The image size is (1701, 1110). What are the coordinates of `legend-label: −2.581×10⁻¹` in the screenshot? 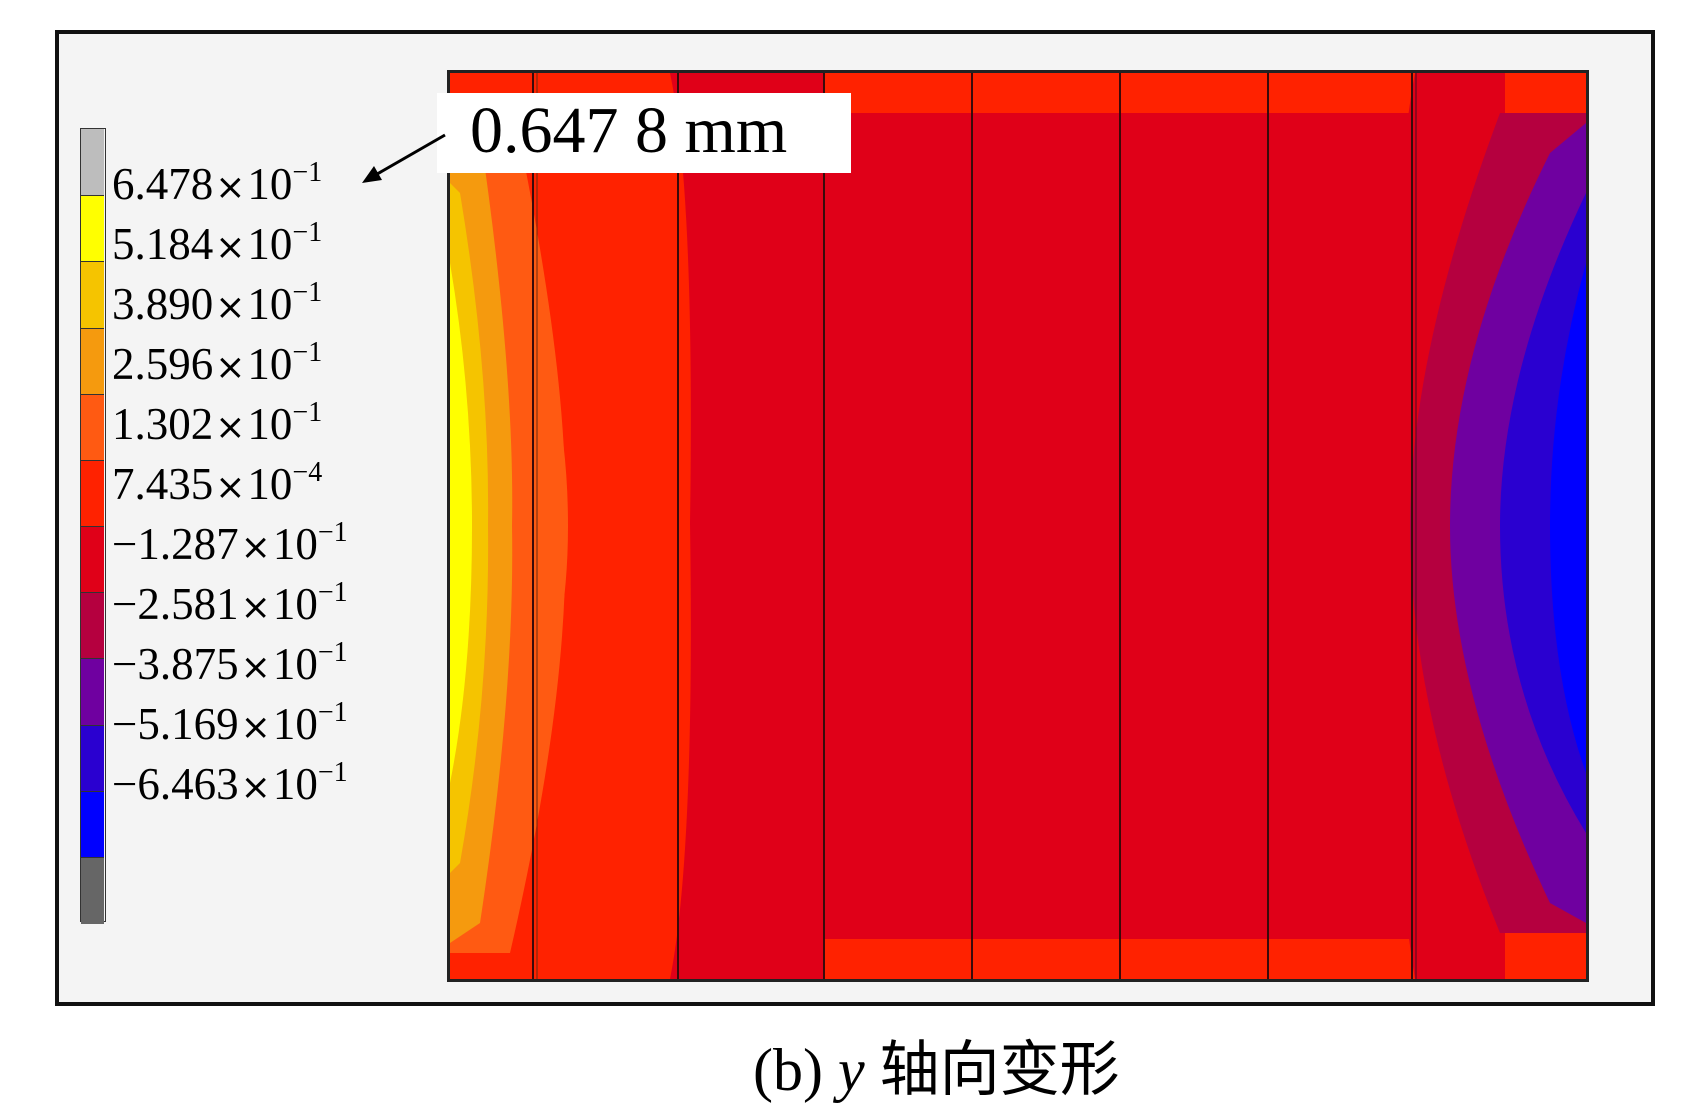 It's located at (230, 603).